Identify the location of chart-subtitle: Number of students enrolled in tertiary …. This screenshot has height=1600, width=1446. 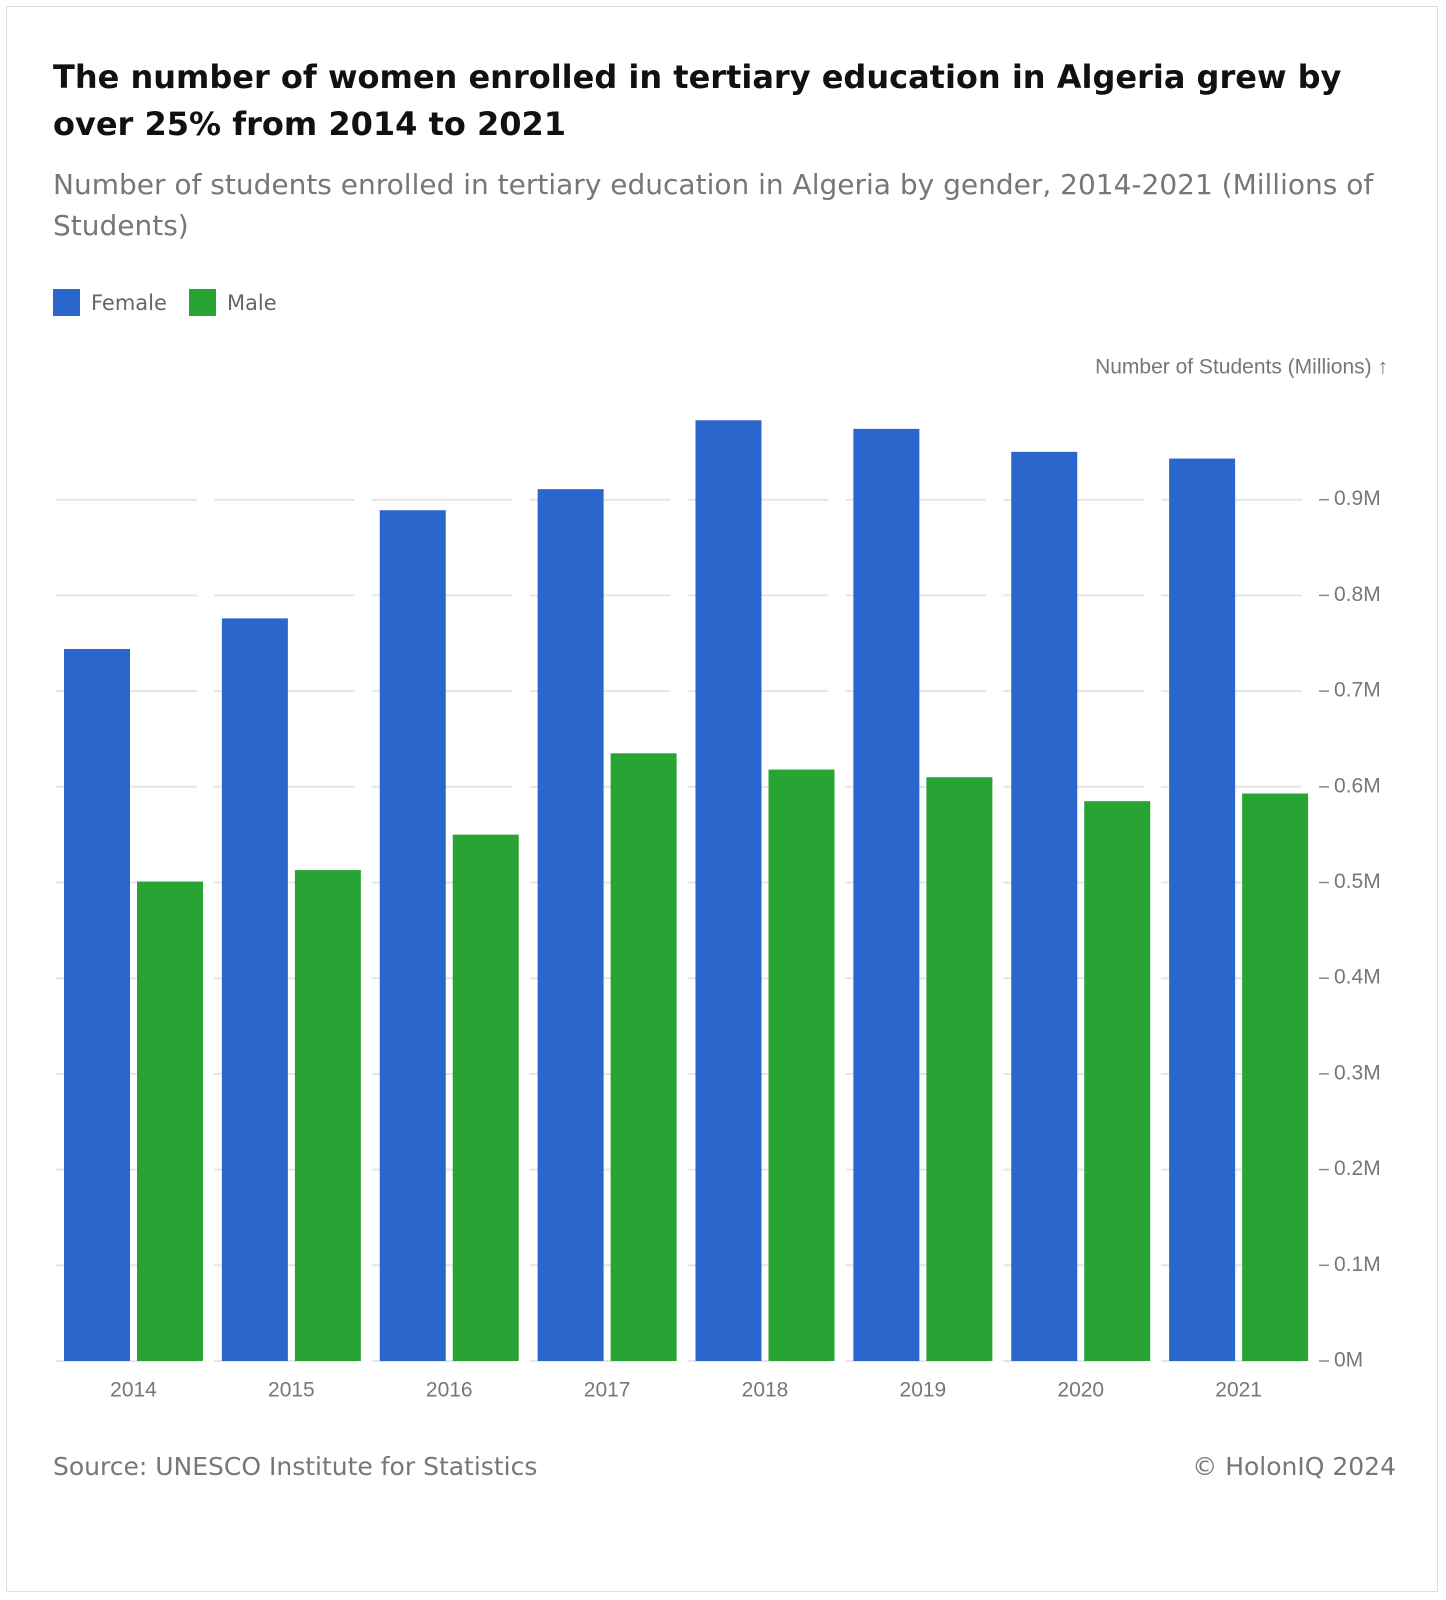
(713, 205).